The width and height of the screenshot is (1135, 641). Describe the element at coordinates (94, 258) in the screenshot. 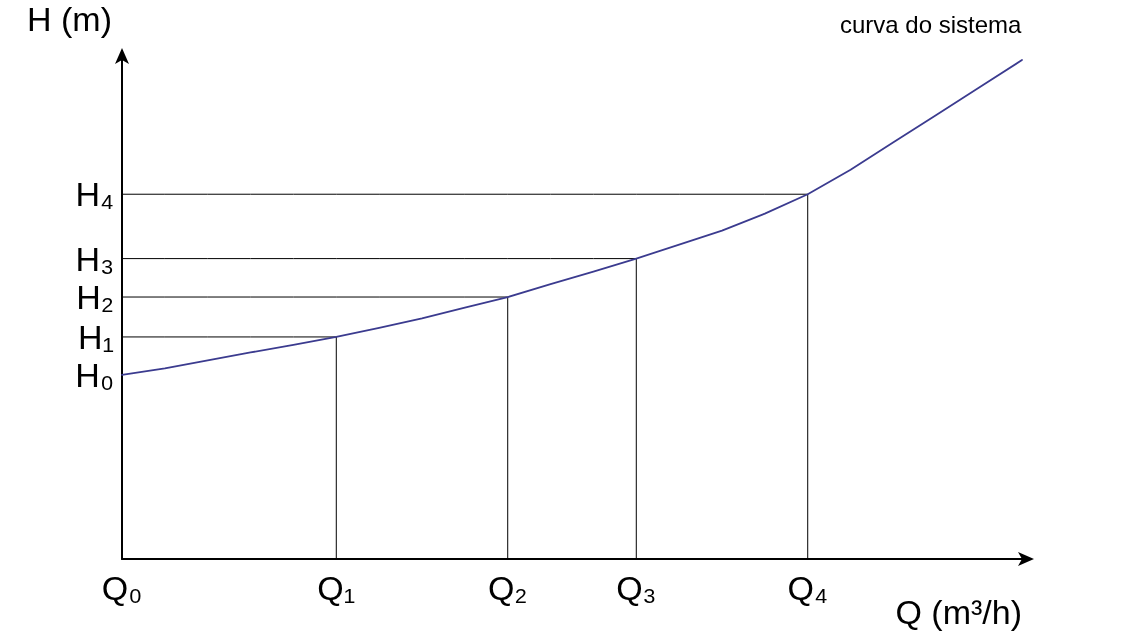

I see `series-label: H₃` at that location.